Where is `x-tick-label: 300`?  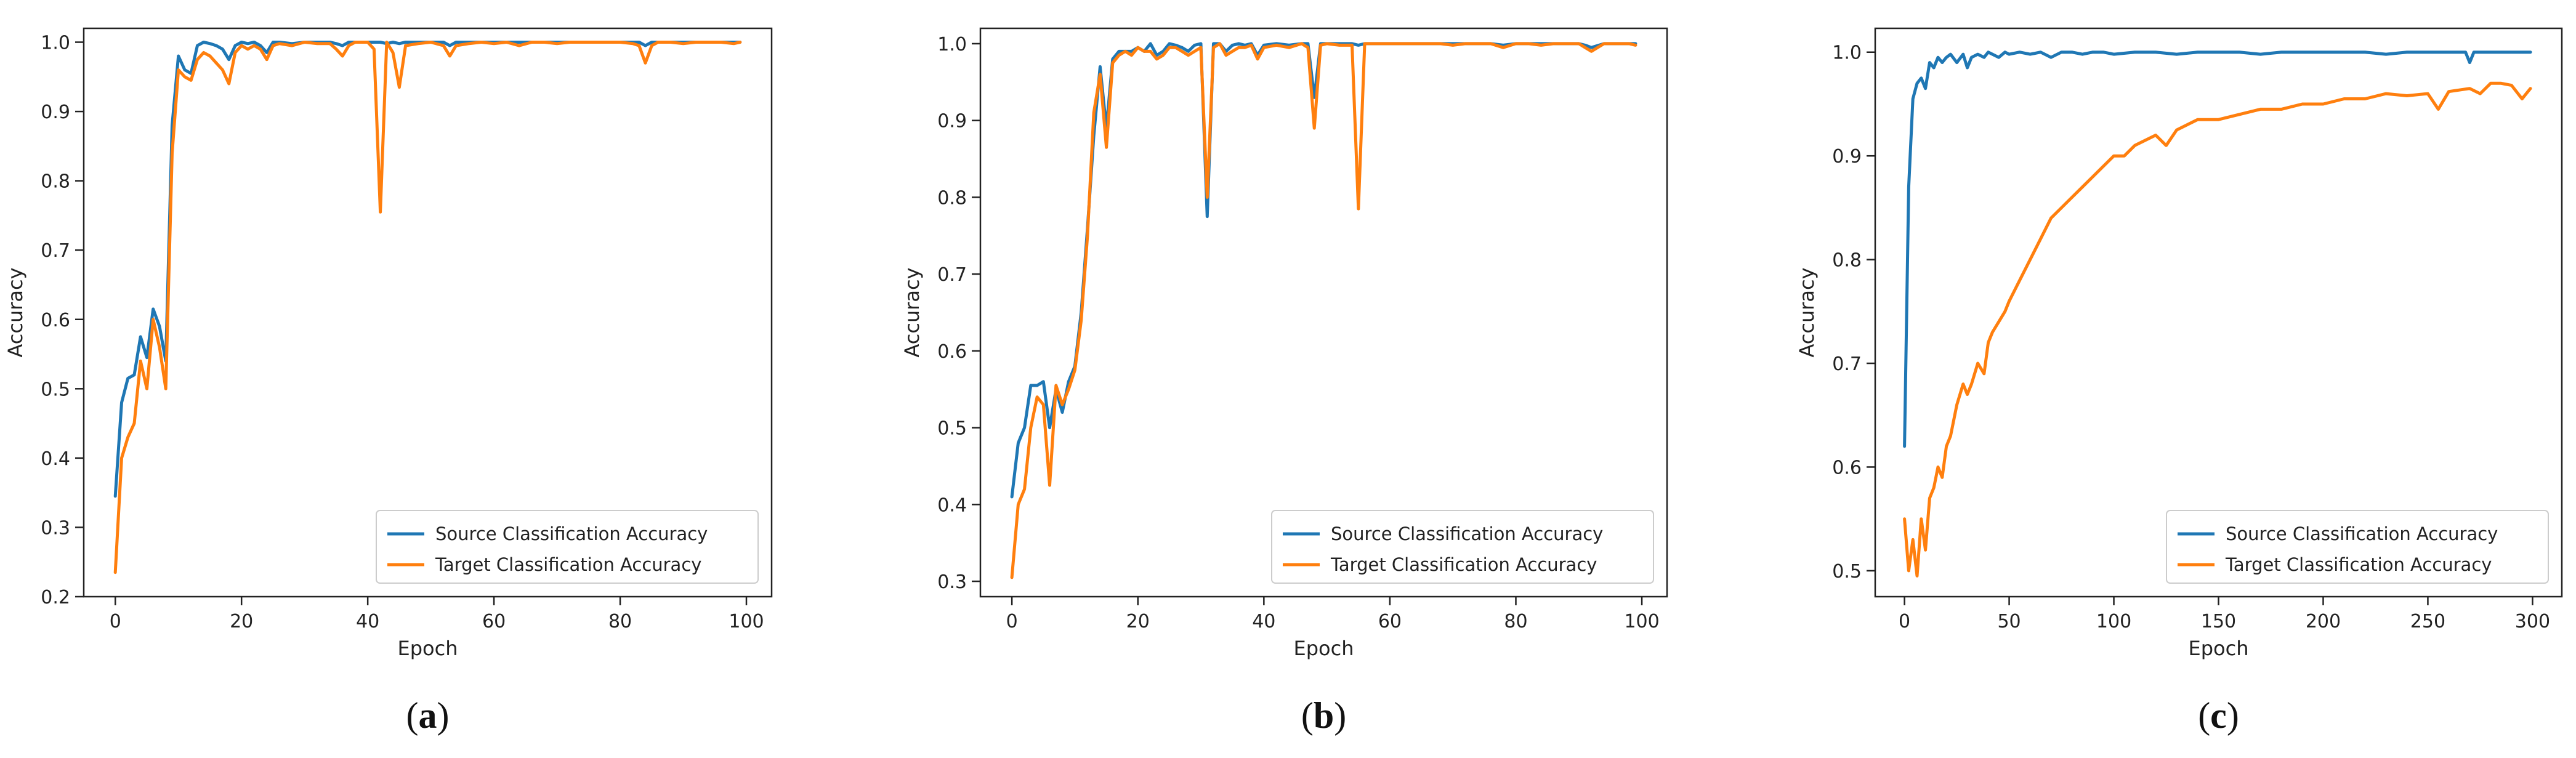 x-tick-label: 300 is located at coordinates (2532, 622).